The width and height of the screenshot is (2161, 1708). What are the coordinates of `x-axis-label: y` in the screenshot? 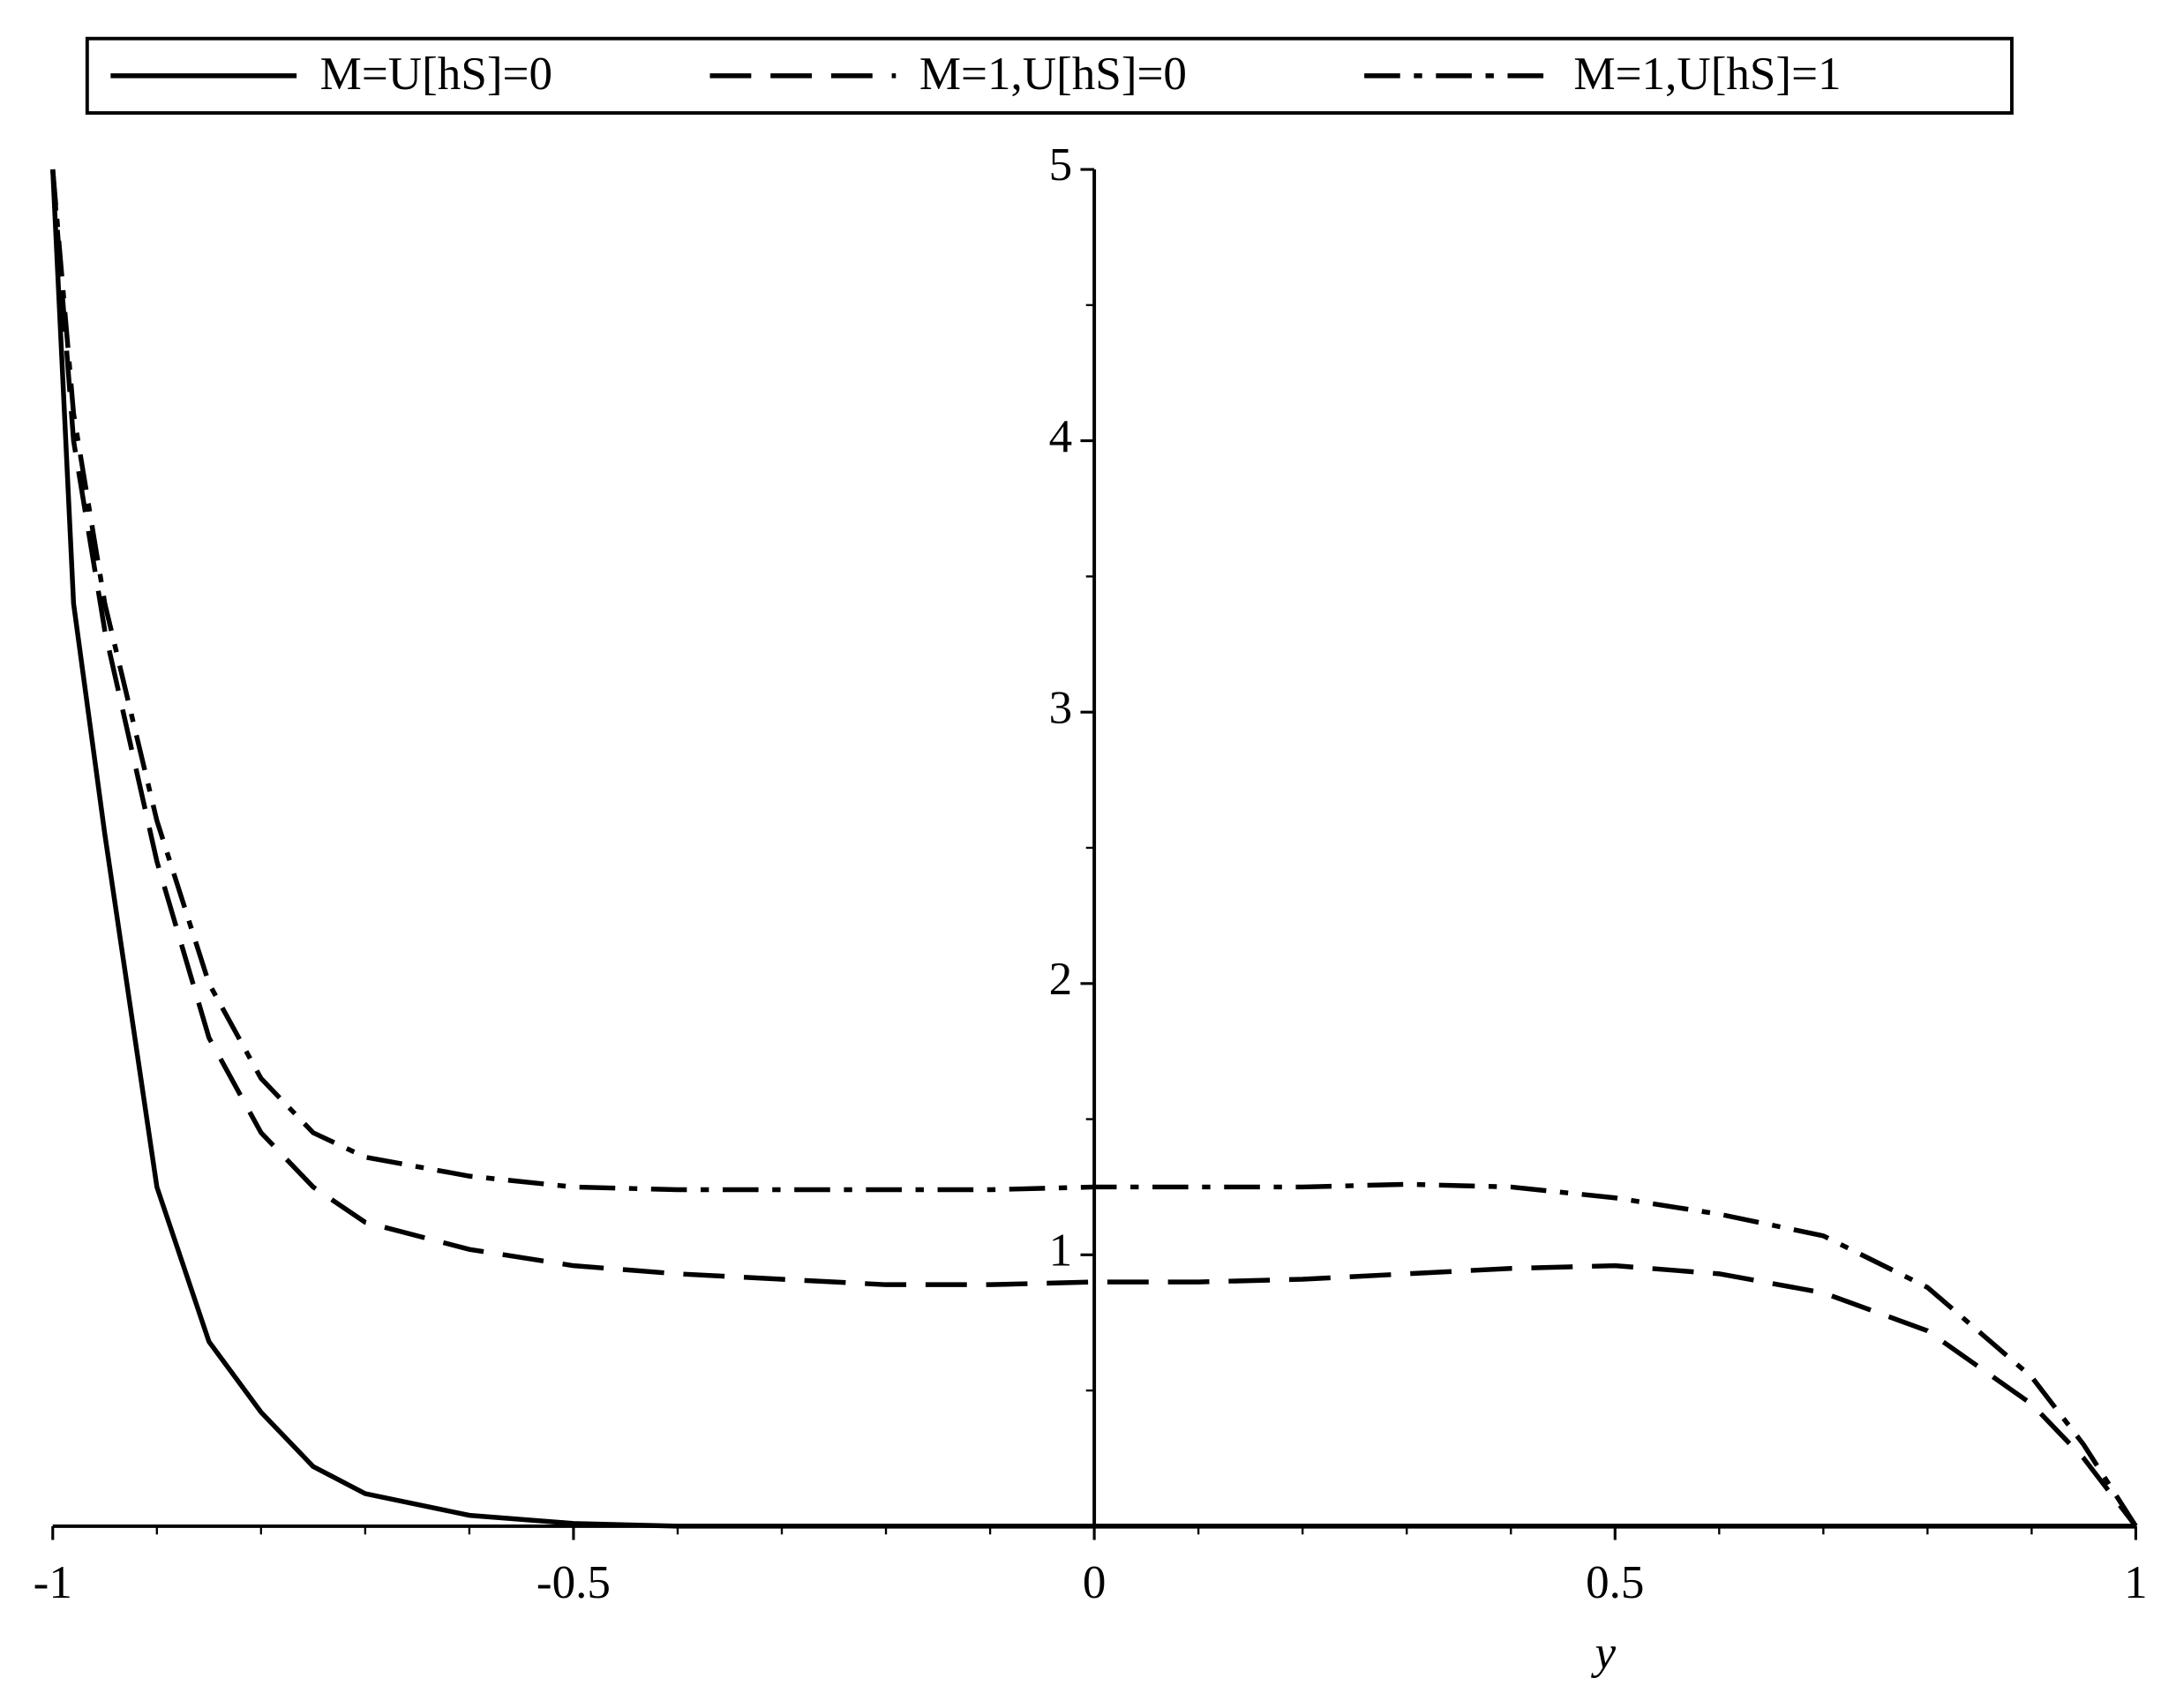 It's located at (1604, 1652).